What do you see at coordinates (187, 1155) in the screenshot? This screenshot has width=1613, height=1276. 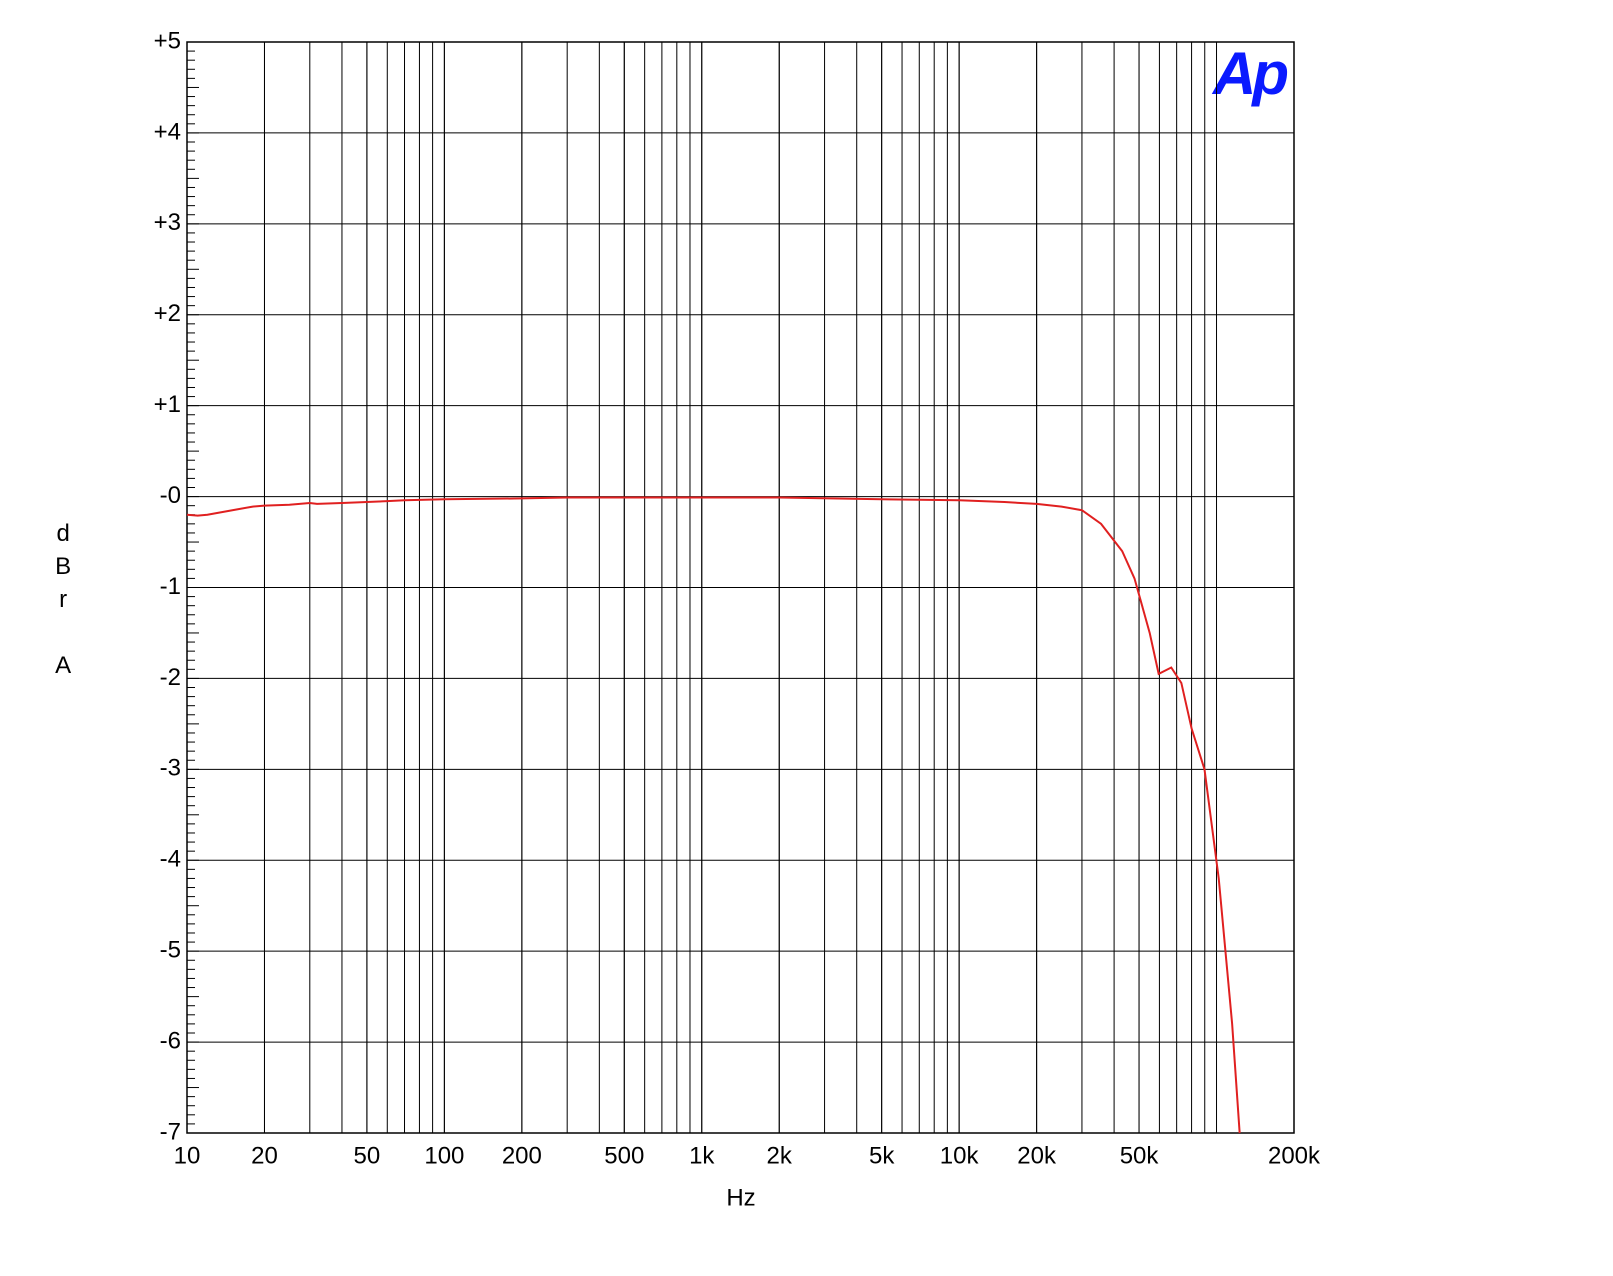 I see `x-tick-label: 10` at bounding box center [187, 1155].